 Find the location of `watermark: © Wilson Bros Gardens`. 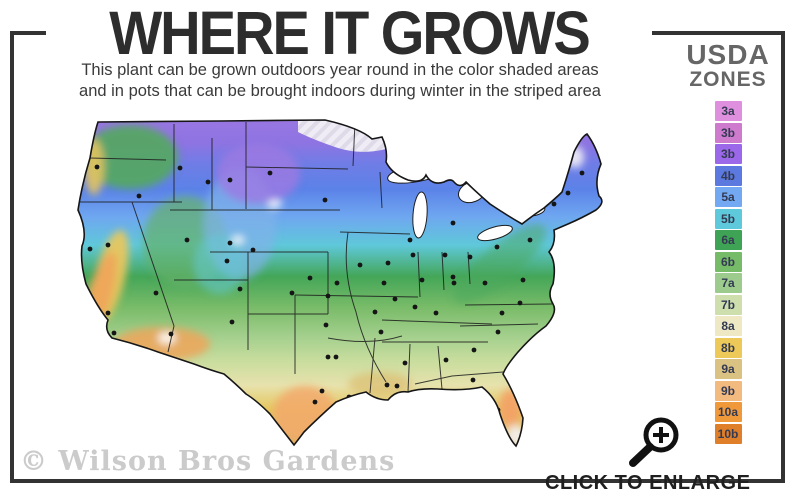

watermark: © Wilson Bros Gardens is located at coordinates (208, 461).